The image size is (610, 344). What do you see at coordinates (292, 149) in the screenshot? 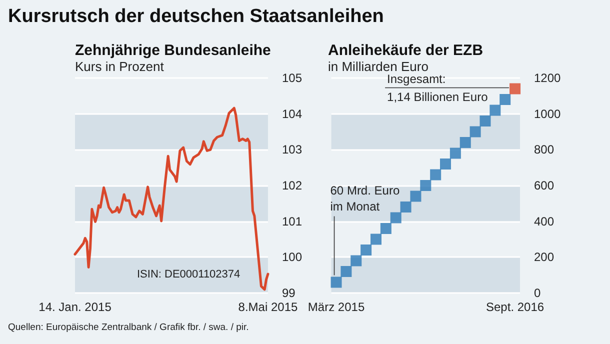
I see `y-tick-label: 103` at bounding box center [292, 149].